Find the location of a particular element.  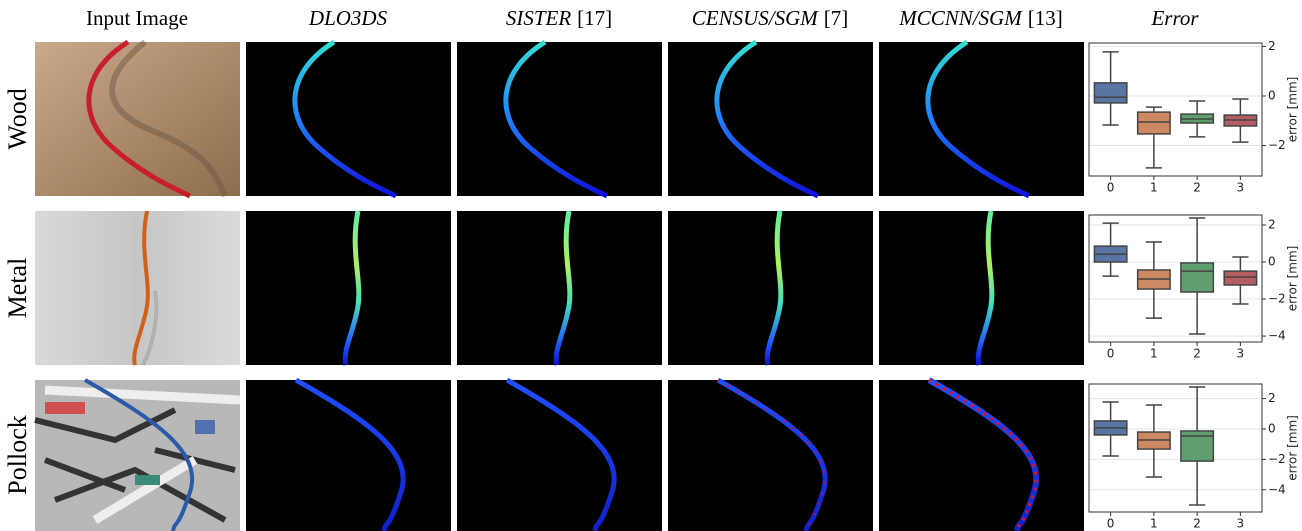

column-header: SISTER [17] is located at coordinates (559, 18).